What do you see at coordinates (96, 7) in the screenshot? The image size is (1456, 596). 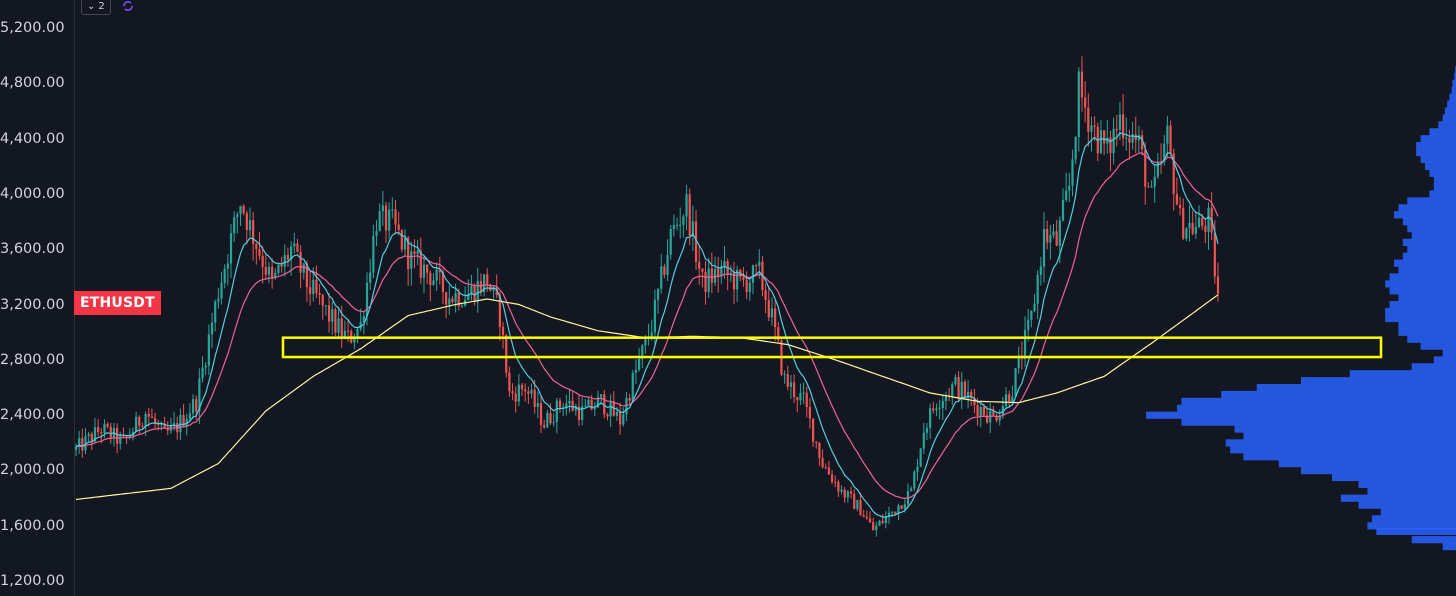 I see `indicator-collapse-button: ⌄ 2` at bounding box center [96, 7].